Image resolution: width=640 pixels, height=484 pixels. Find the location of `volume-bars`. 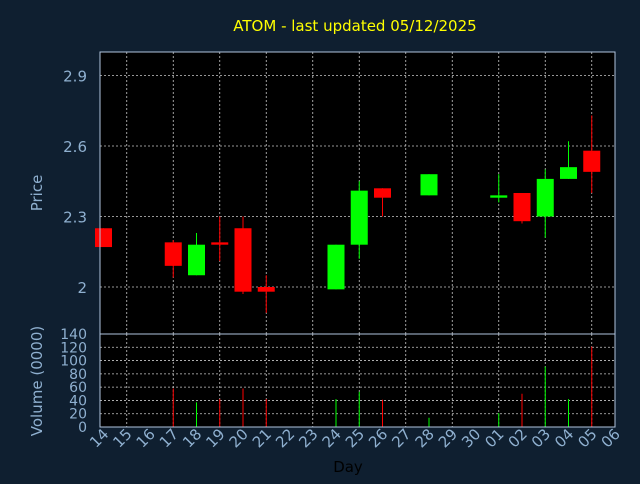

volume-bars is located at coordinates (382, 386).